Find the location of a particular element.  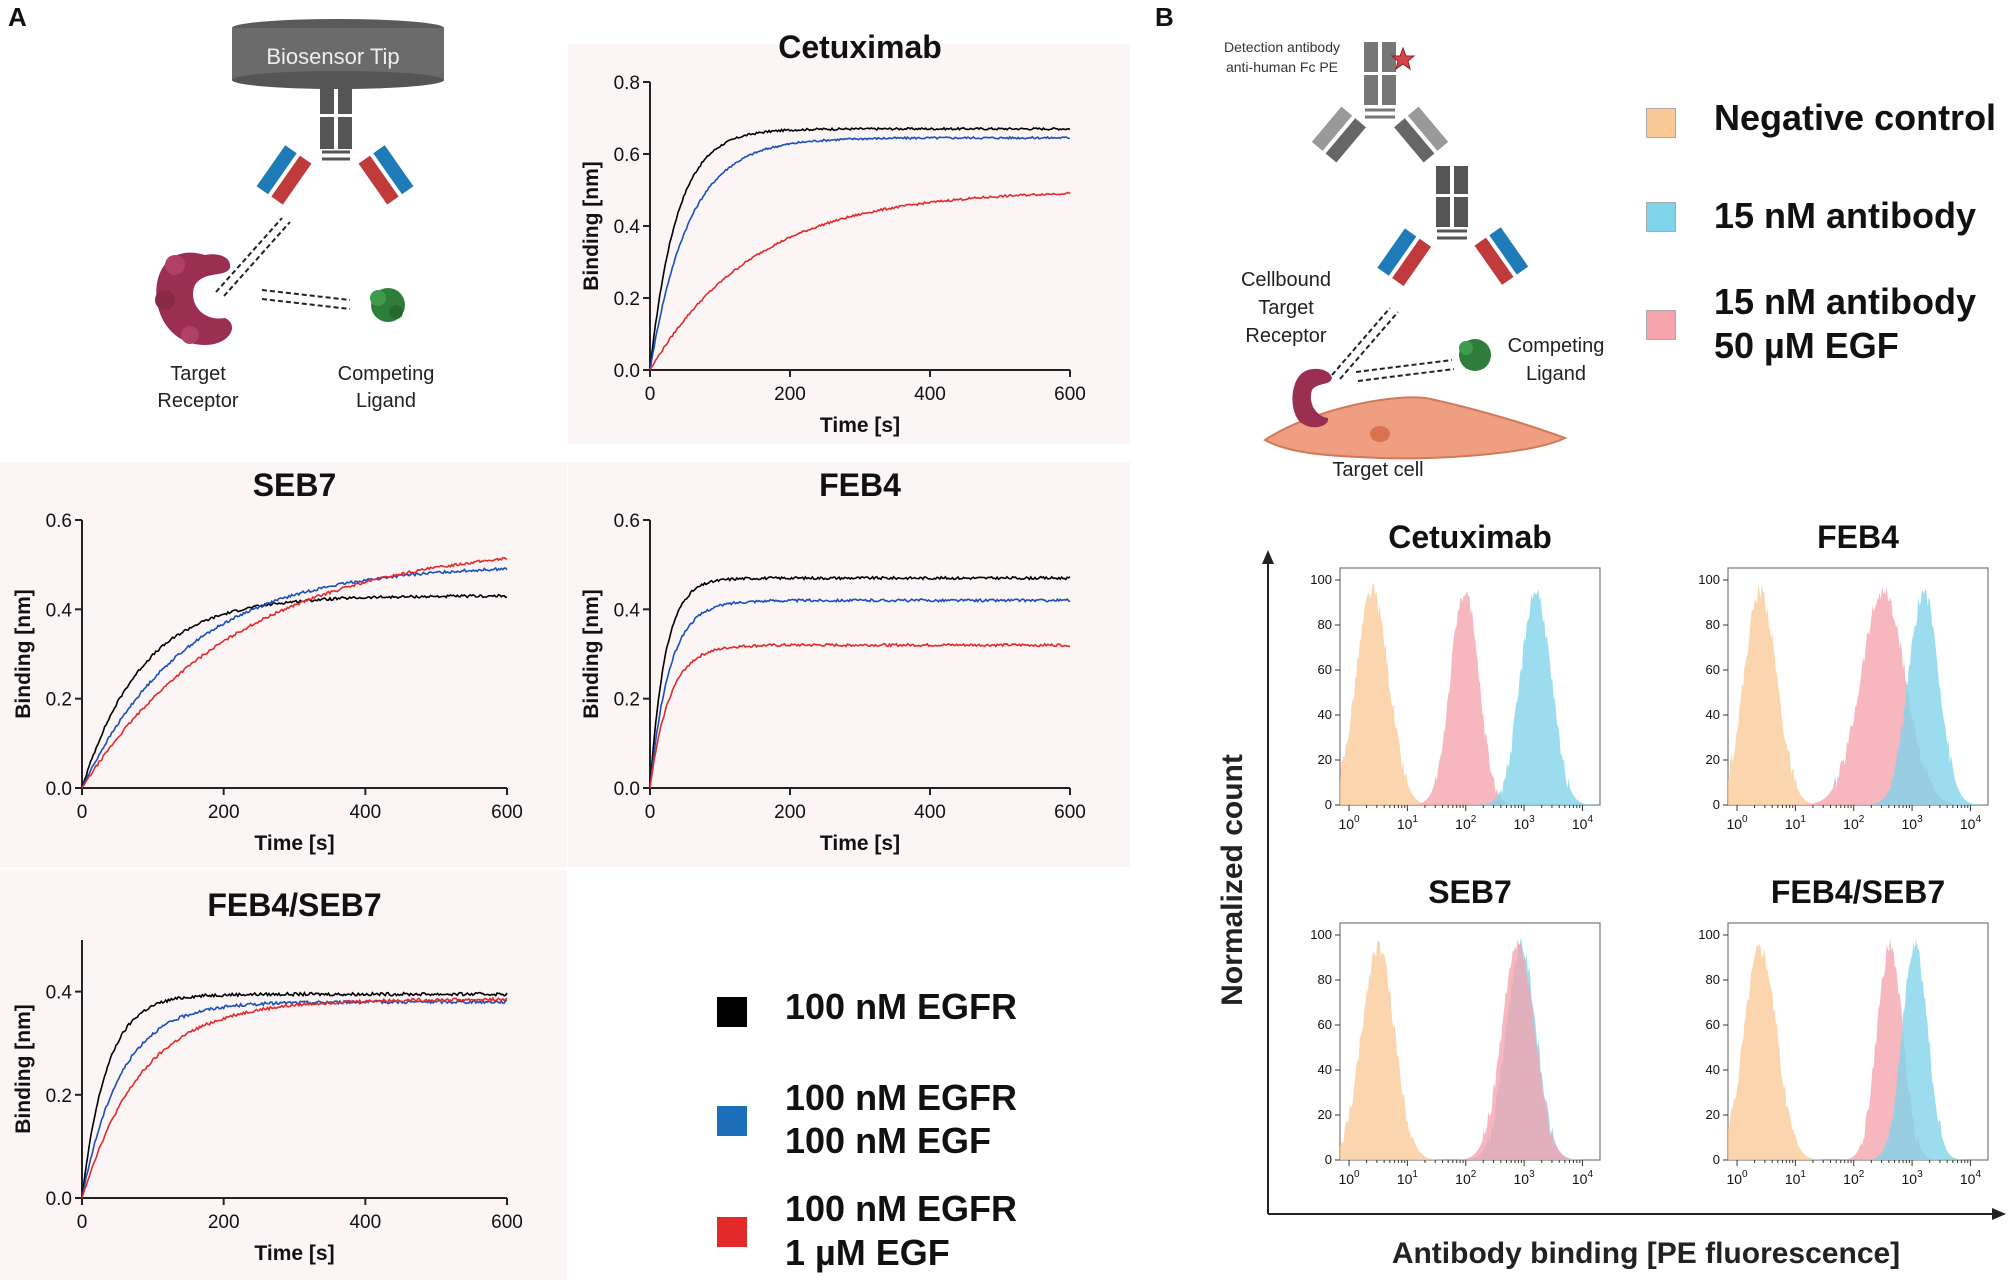

ligand-label-1: Competing is located at coordinates (386, 374).